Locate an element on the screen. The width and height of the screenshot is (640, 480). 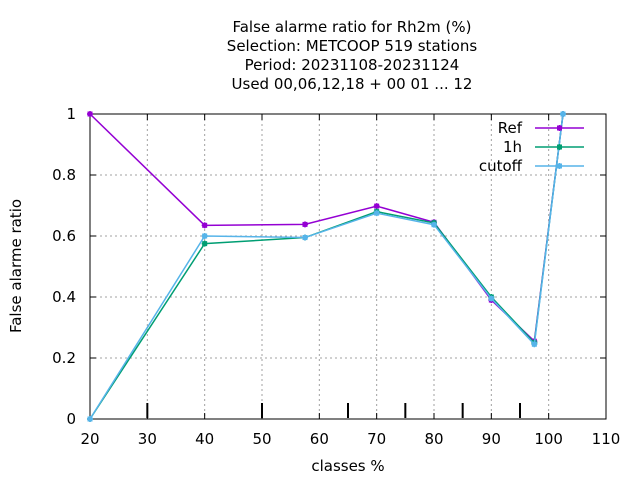
x-tick-label: 100 is located at coordinates (548, 439).